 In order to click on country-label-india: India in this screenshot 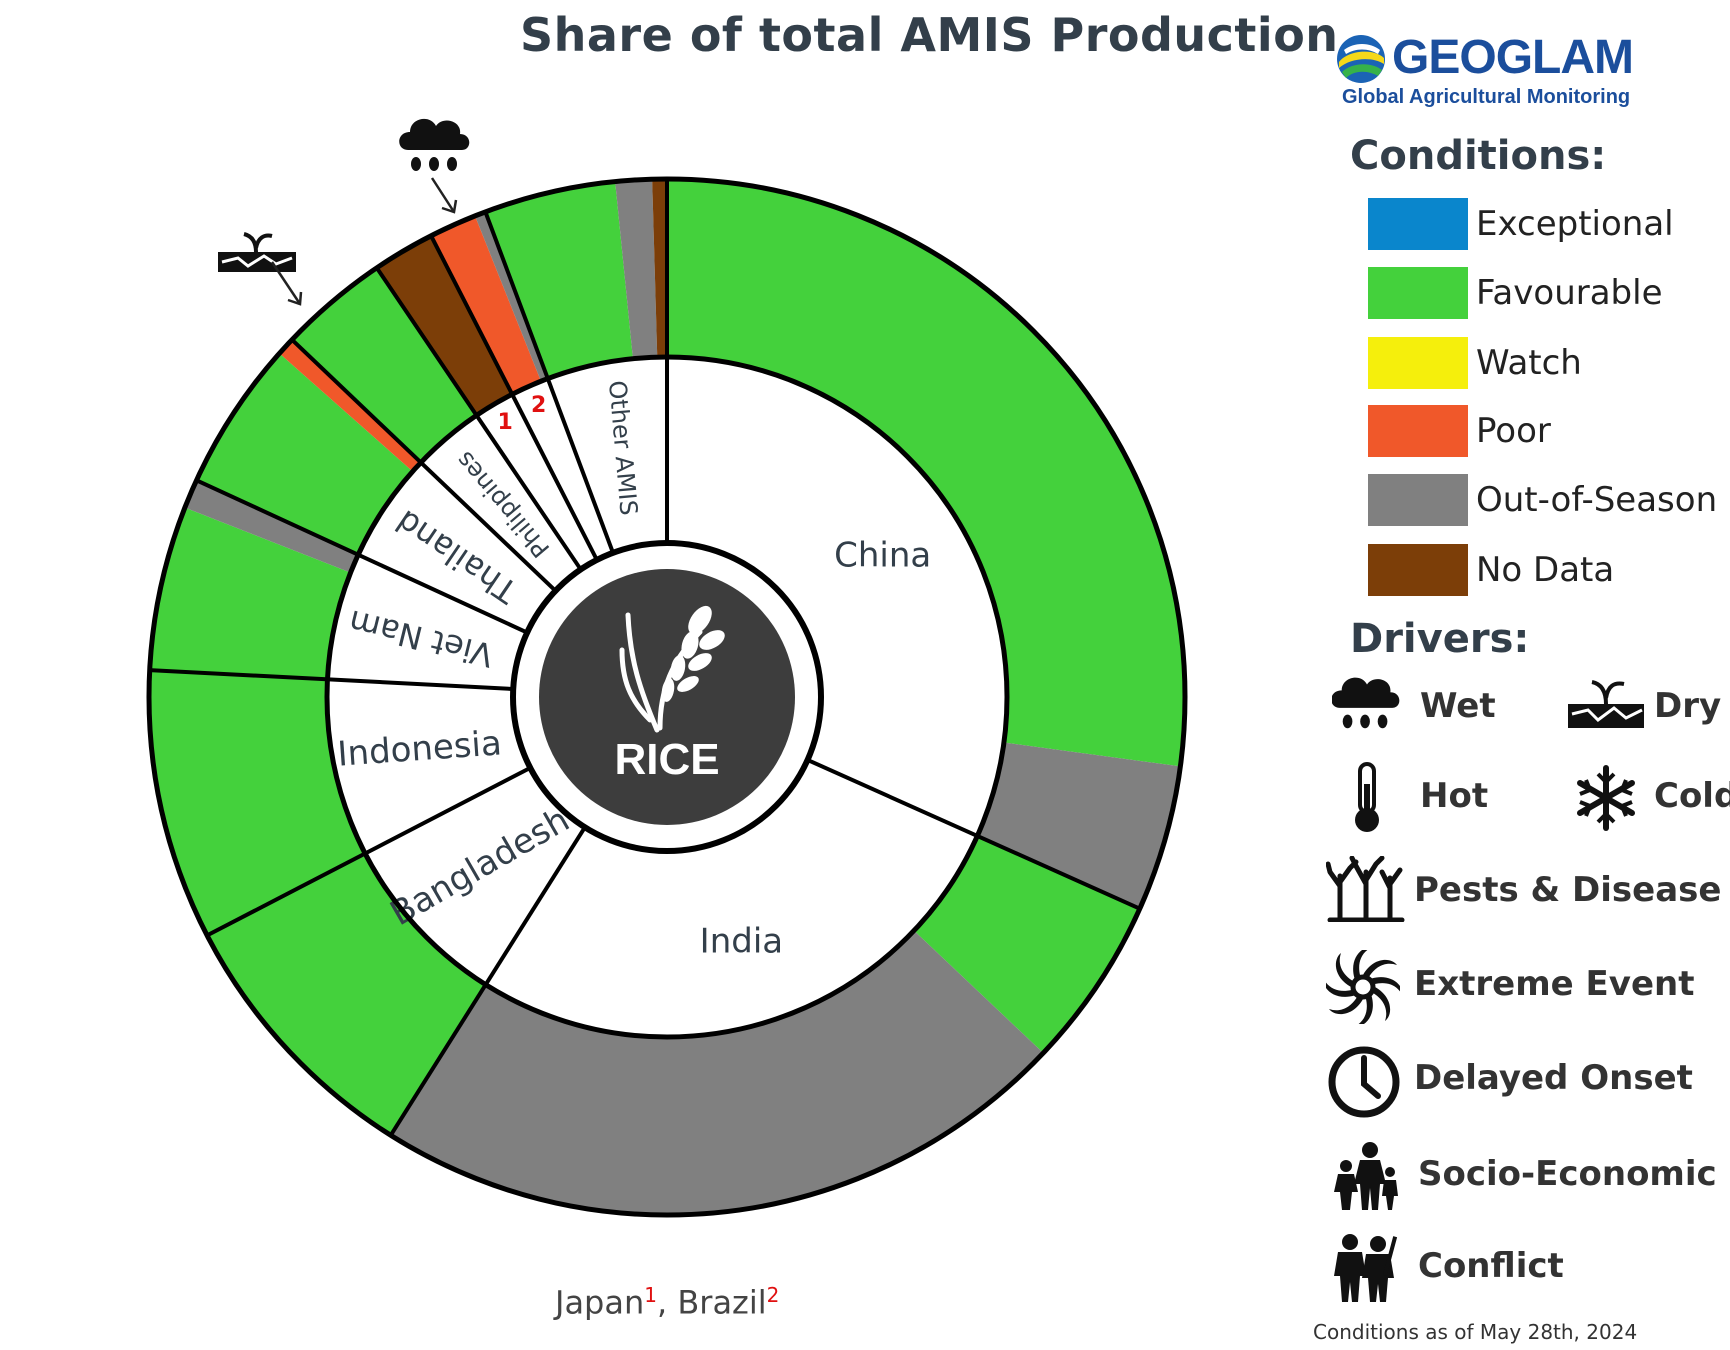, I will do `click(741, 941)`.